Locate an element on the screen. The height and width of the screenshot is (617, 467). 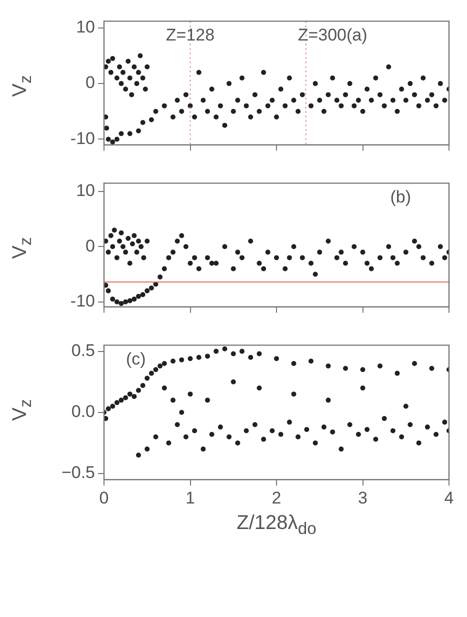
x-tick-label: 4 is located at coordinates (449, 498).